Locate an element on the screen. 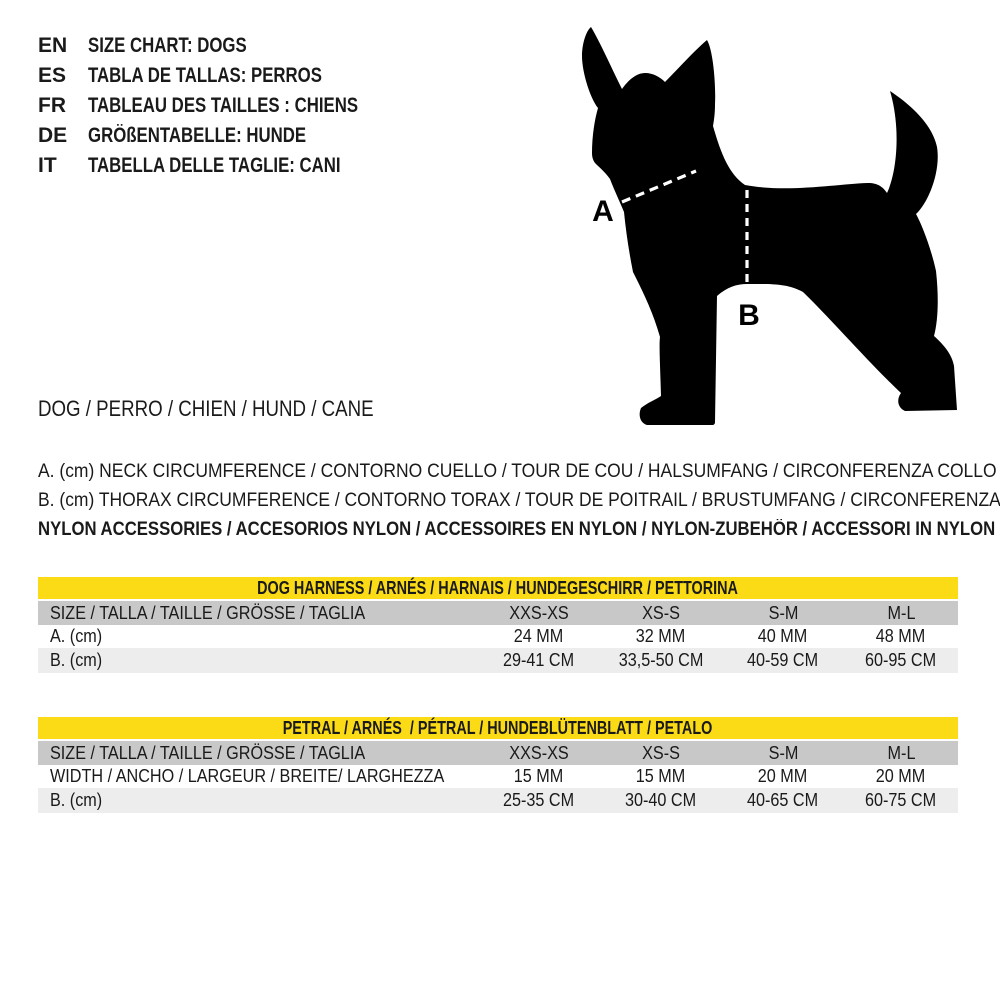  language-row: FR TABLEAU DES TAILLES : CHIENS is located at coordinates (232, 106).